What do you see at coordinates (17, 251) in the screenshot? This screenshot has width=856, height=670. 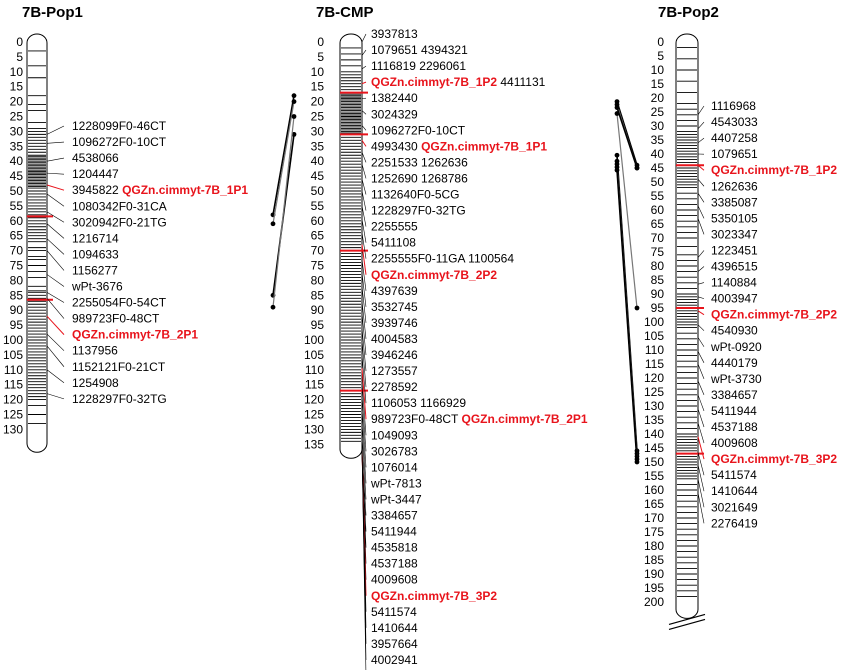 I see `axis-tick-label: 70` at bounding box center [17, 251].